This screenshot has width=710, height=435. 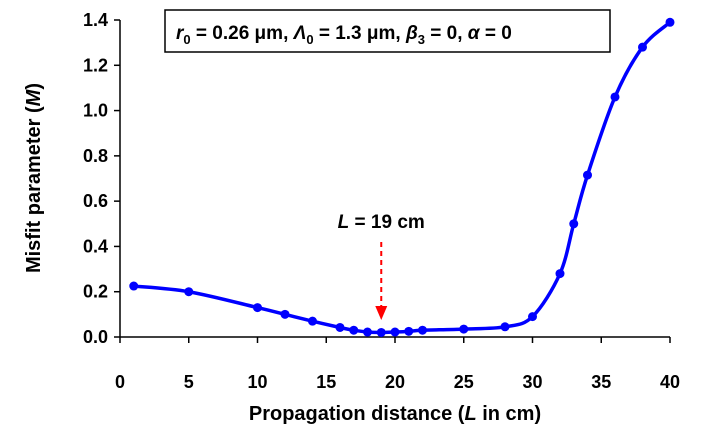 What do you see at coordinates (189, 382) in the screenshot?
I see `x-tick-label: 5` at bounding box center [189, 382].